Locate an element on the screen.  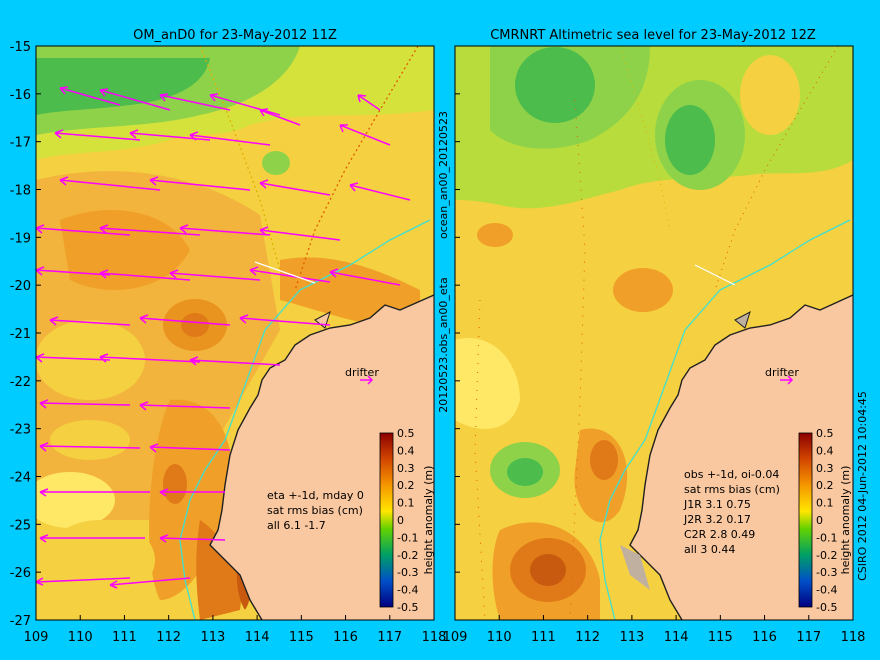
credit-label: CSIRO 2012 04-Jun-2012 10:04:45 is located at coordinates (862, 486).